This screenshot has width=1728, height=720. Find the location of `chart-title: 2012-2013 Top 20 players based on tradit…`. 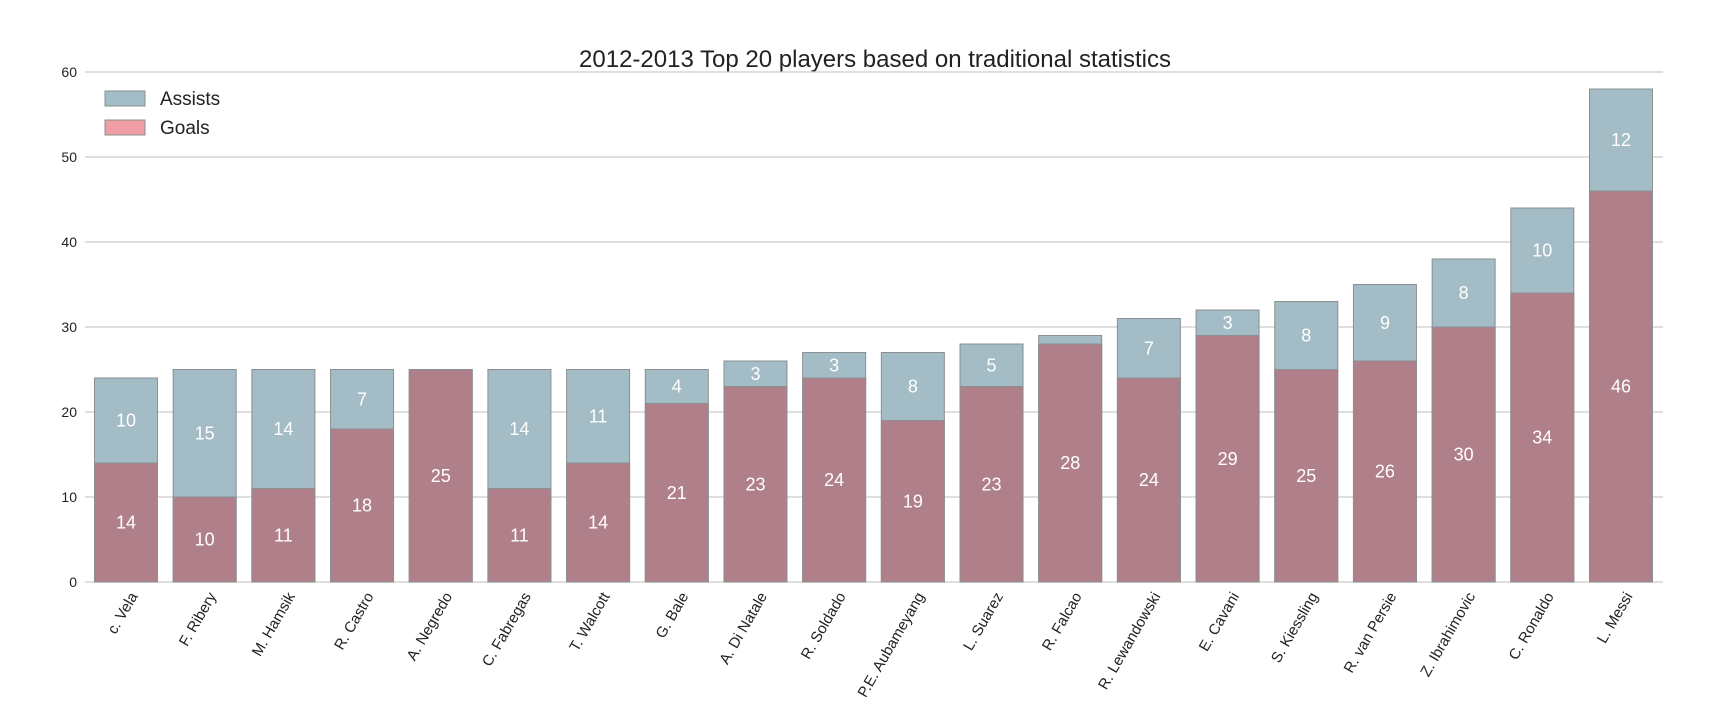

chart-title: 2012-2013 Top 20 players based on tradit… is located at coordinates (875, 59).